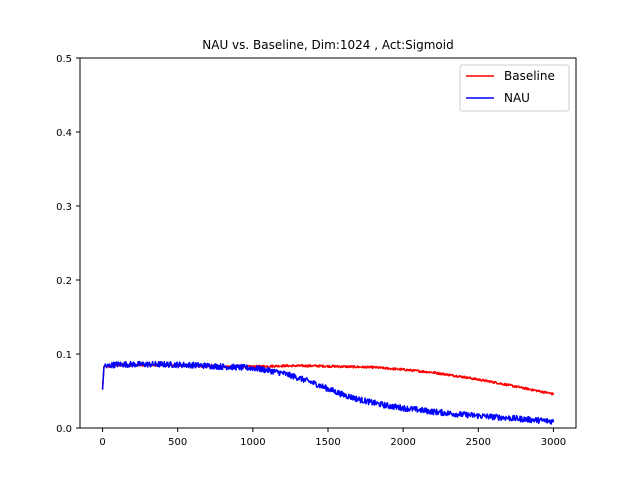  Describe the element at coordinates (64, 59) in the screenshot. I see `y-tick-label: 0.5` at that location.